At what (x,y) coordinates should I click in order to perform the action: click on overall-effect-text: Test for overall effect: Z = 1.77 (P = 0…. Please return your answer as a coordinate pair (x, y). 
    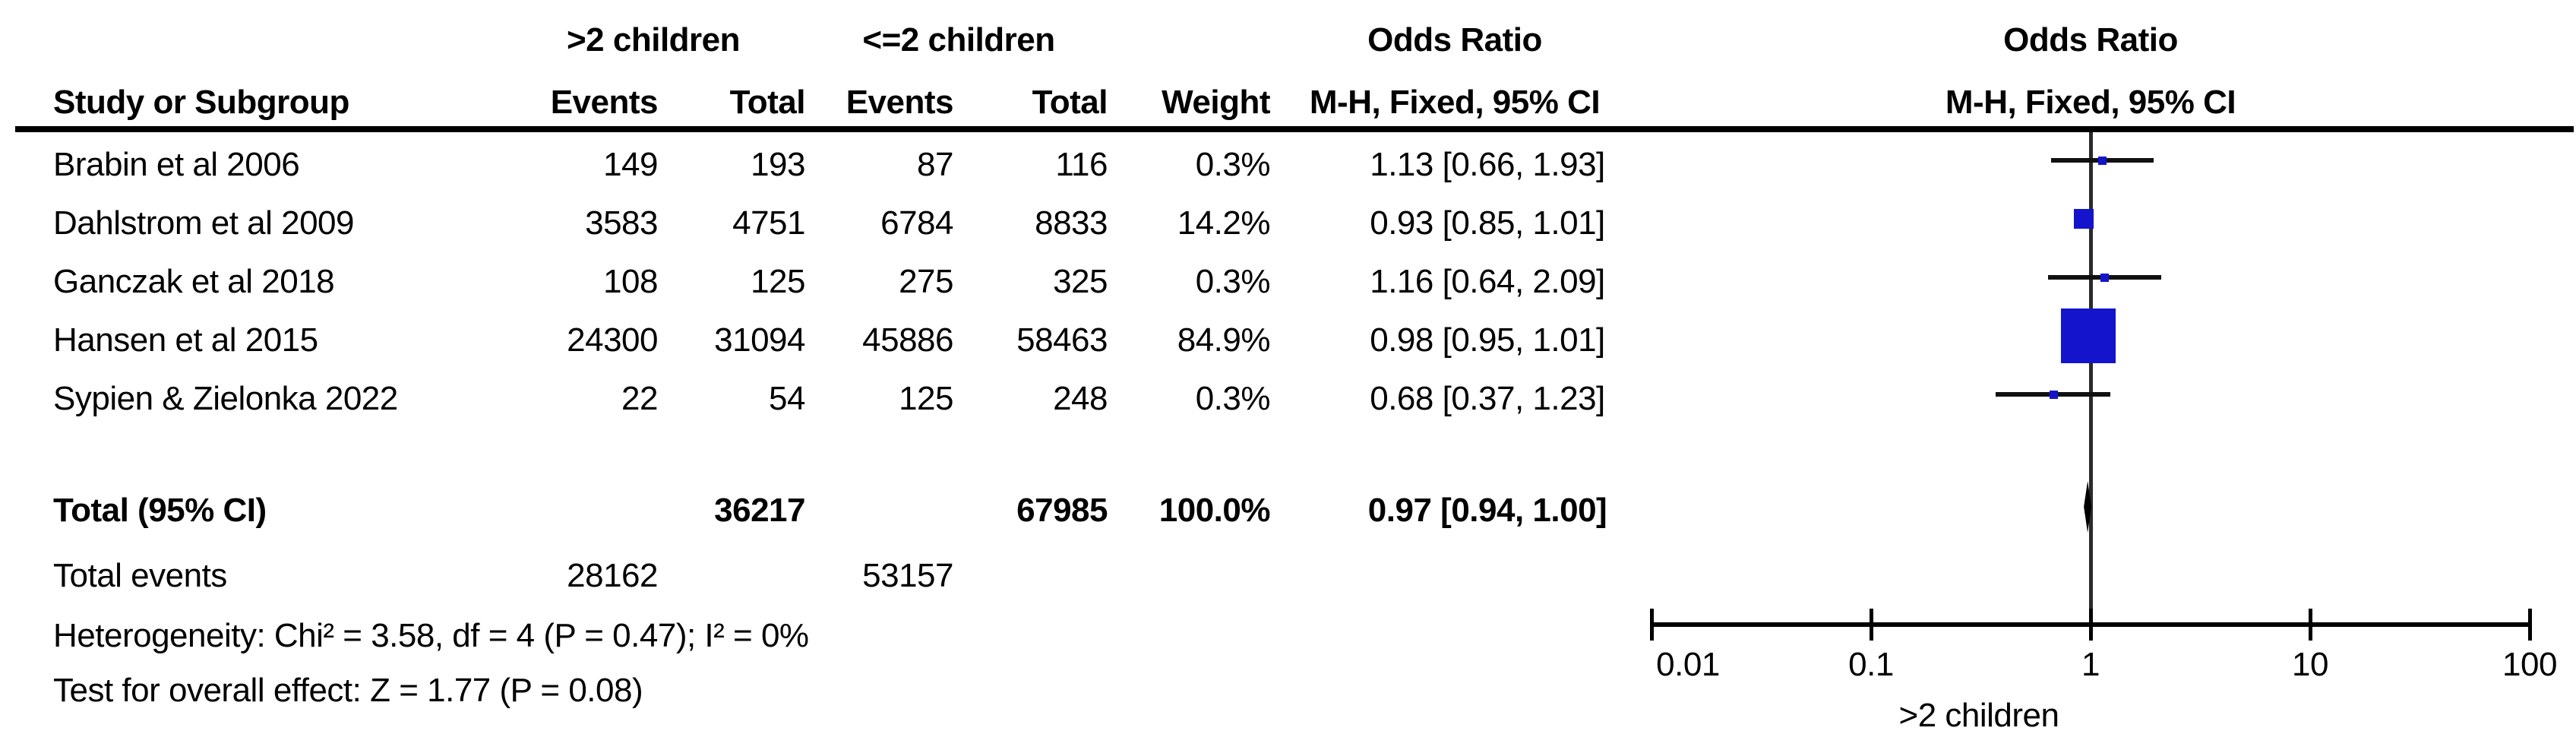
    Looking at the image, I should click on (348, 690).